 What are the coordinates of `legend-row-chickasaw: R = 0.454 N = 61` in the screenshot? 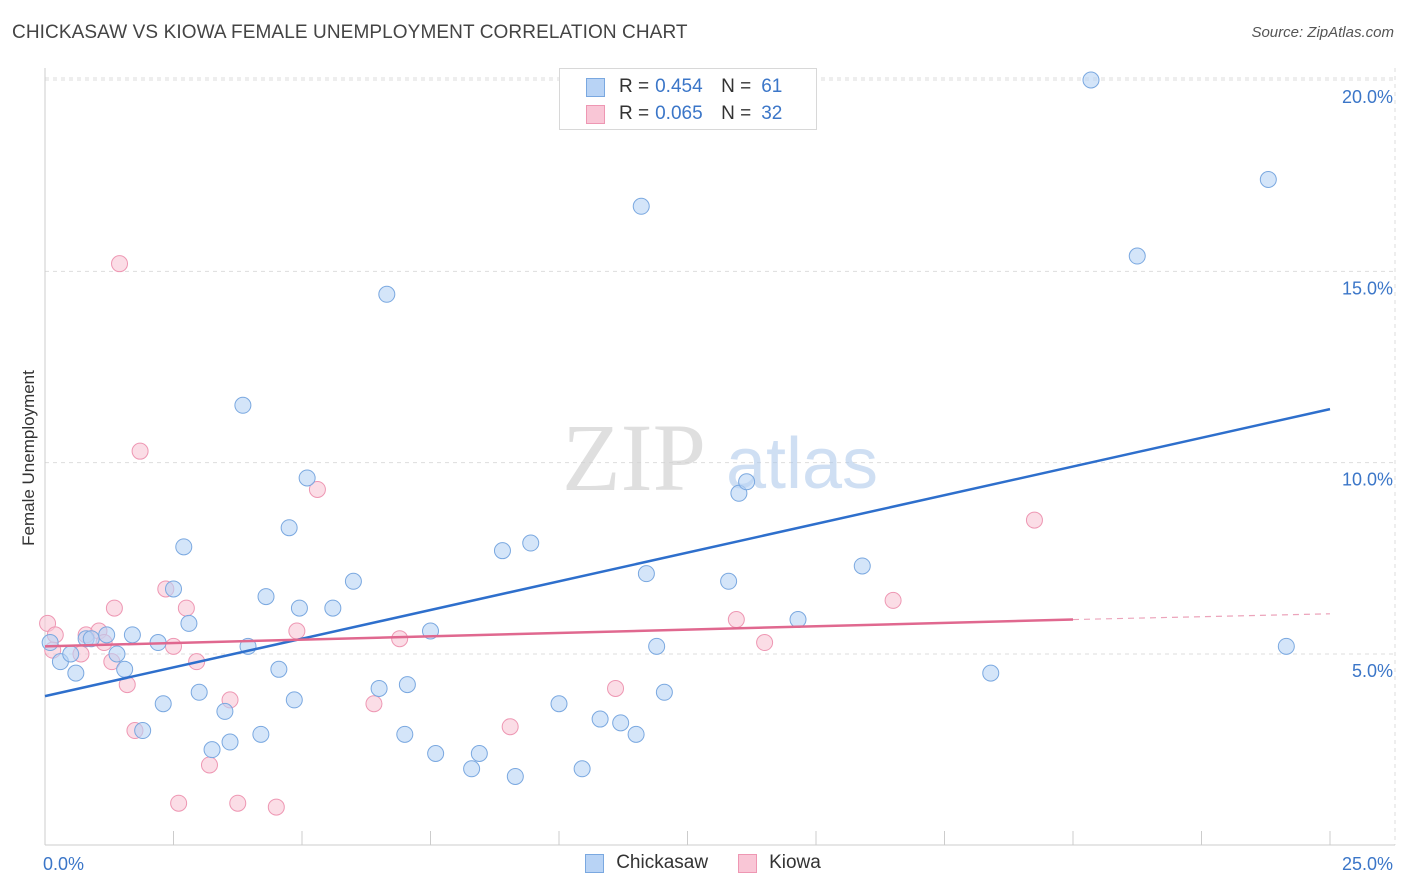 It's located at (684, 87).